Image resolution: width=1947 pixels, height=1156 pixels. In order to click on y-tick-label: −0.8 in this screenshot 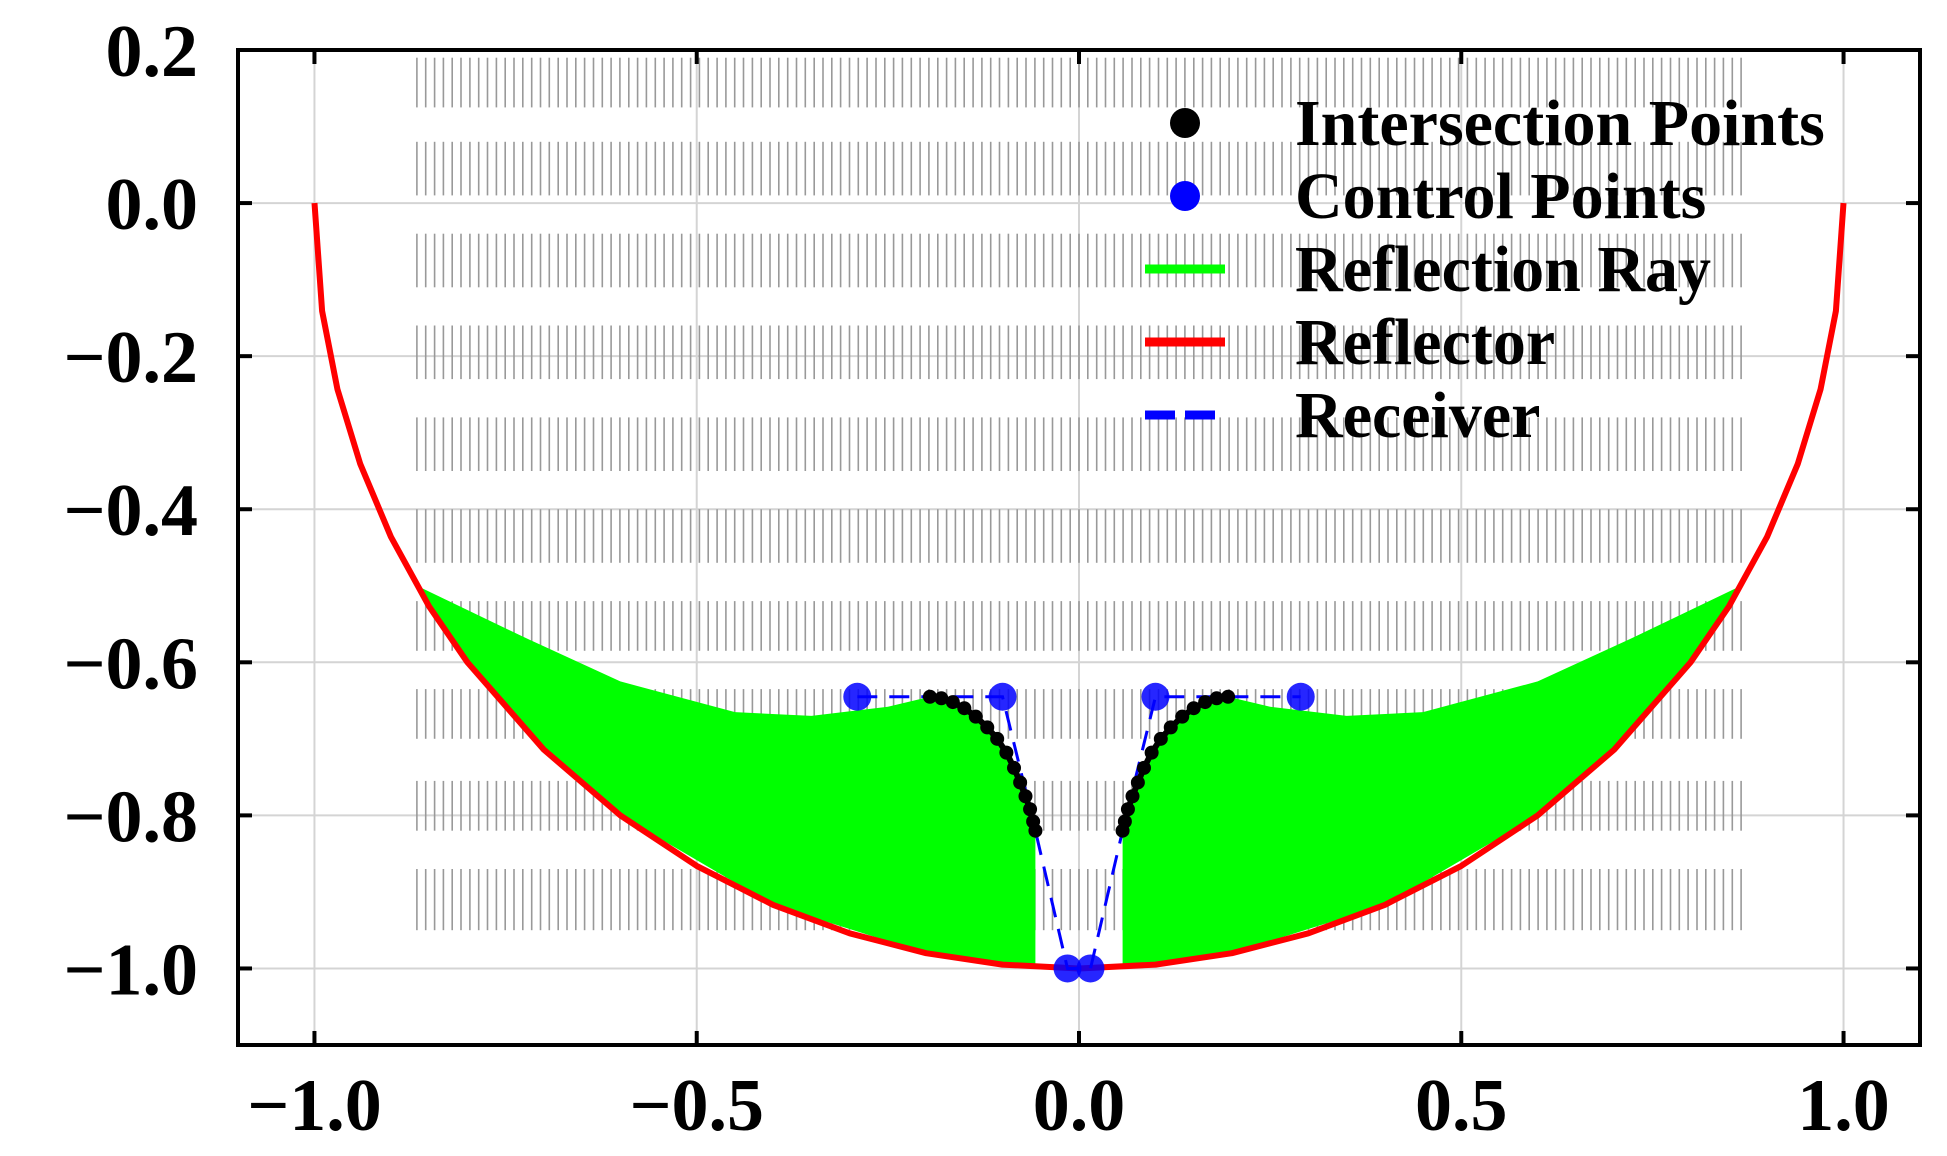, I will do `click(130, 817)`.